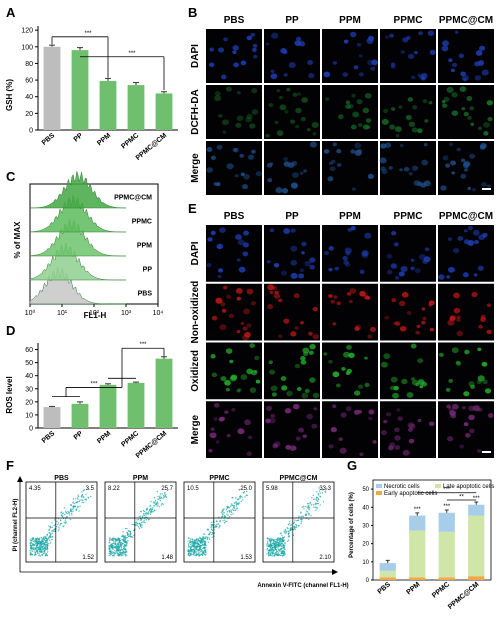  I want to click on column-title: PPMC, so click(408, 216).